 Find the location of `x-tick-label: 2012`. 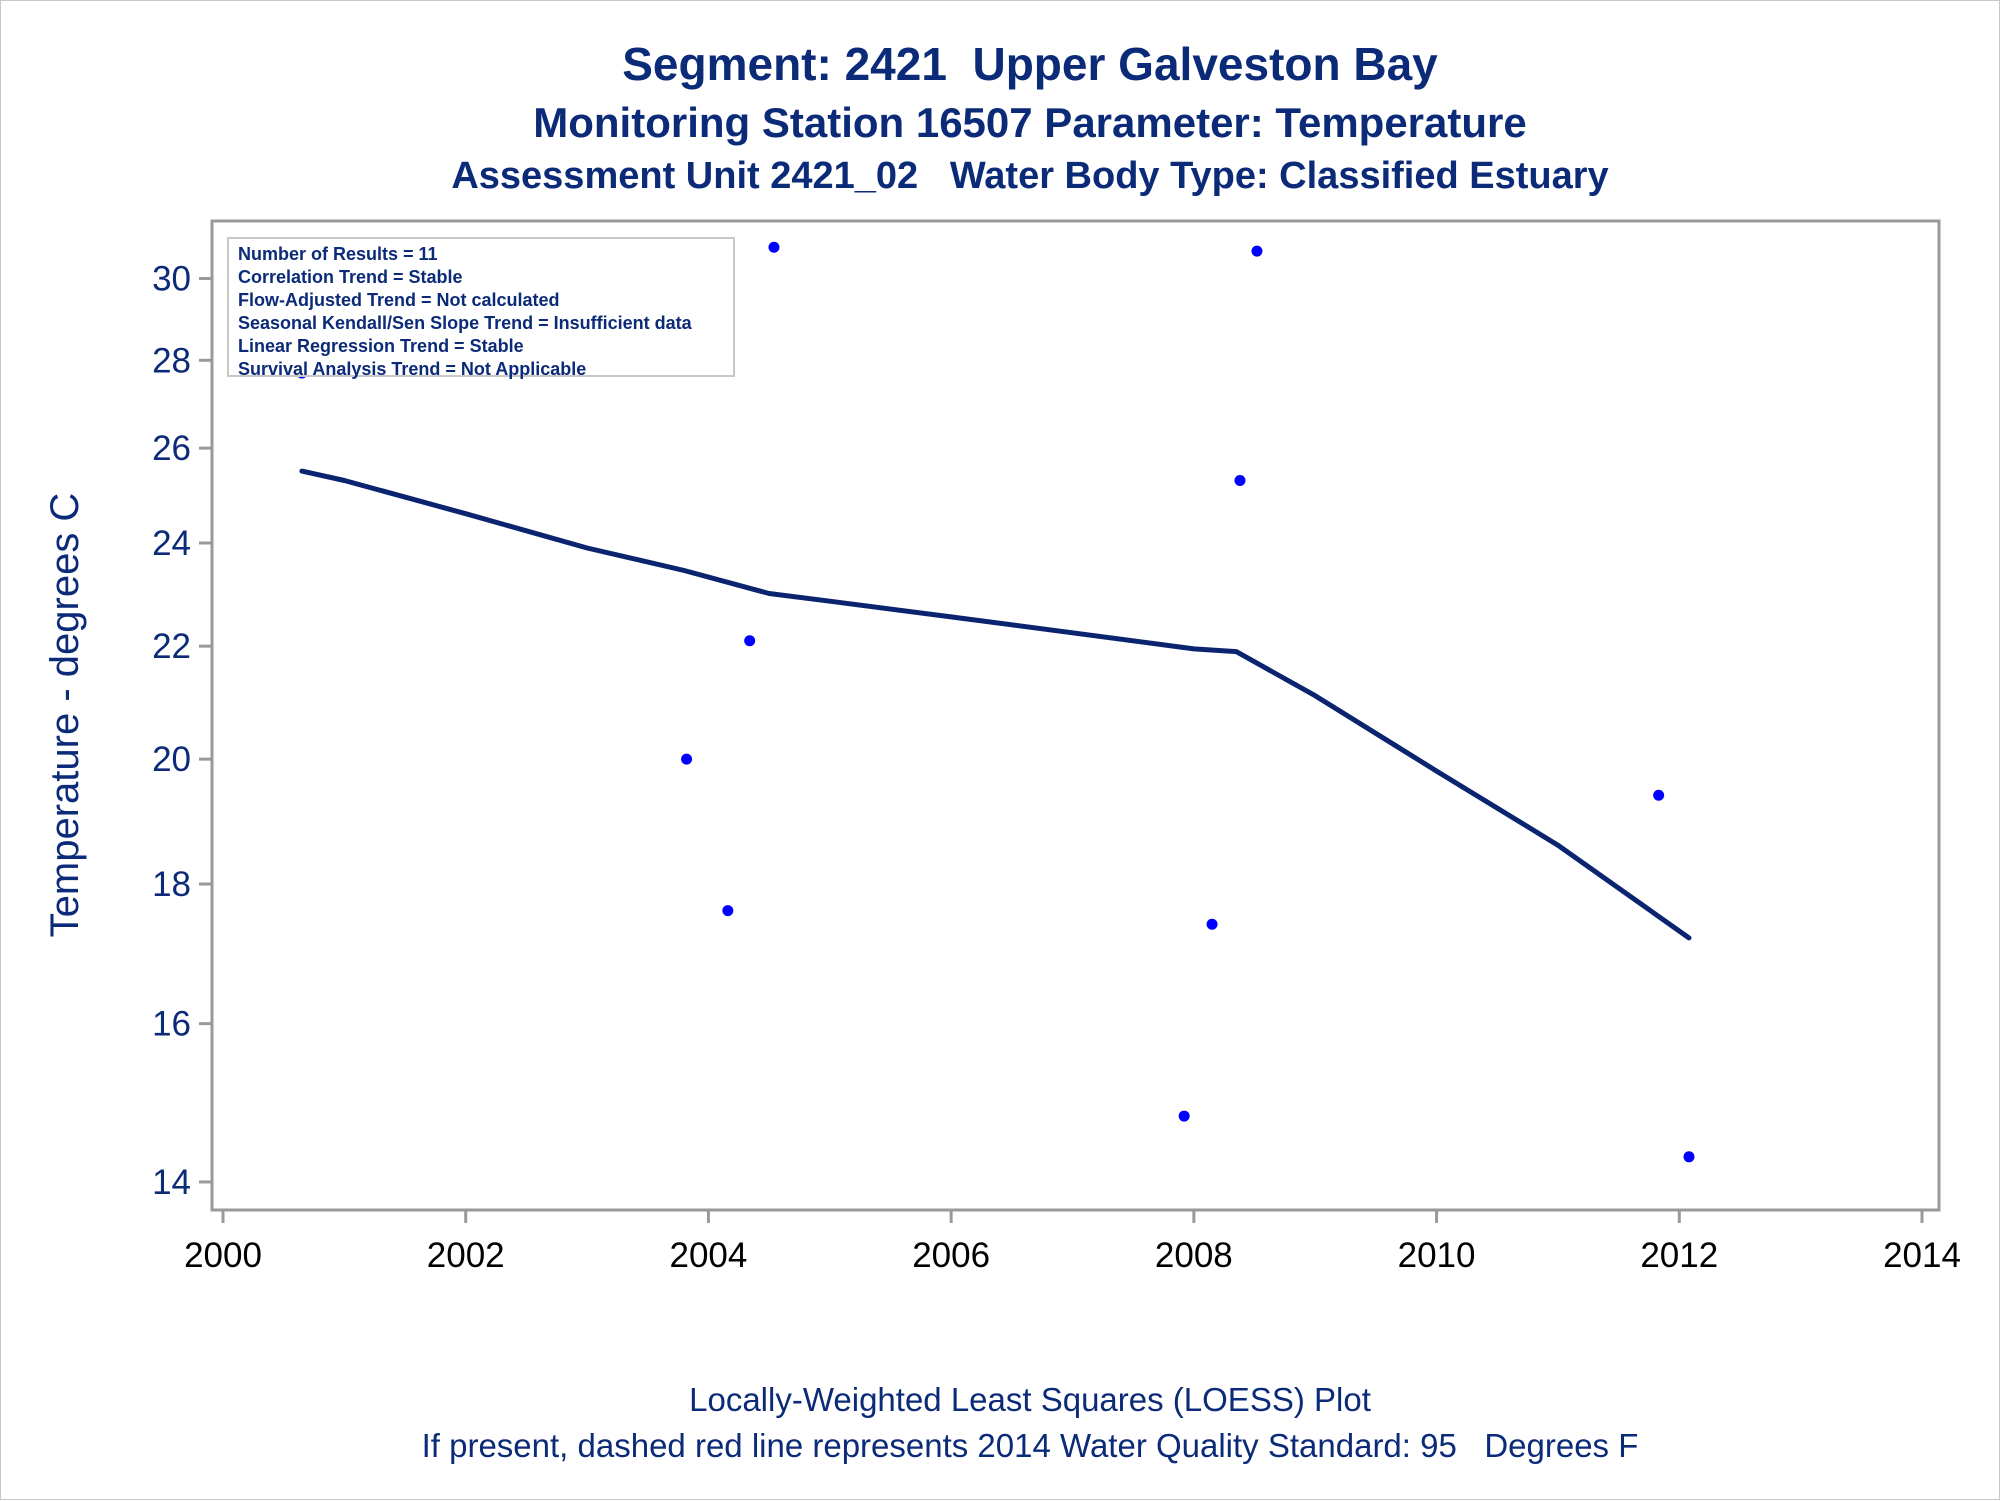

x-tick-label: 2012 is located at coordinates (1679, 1255).